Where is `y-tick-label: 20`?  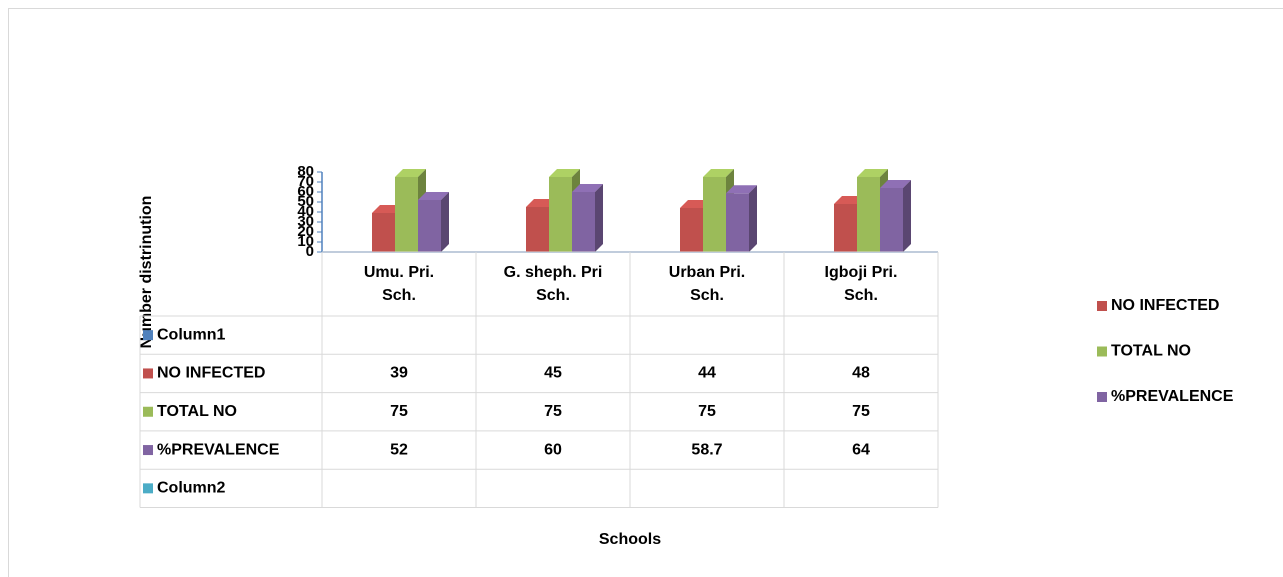 y-tick-label: 20 is located at coordinates (305, 231).